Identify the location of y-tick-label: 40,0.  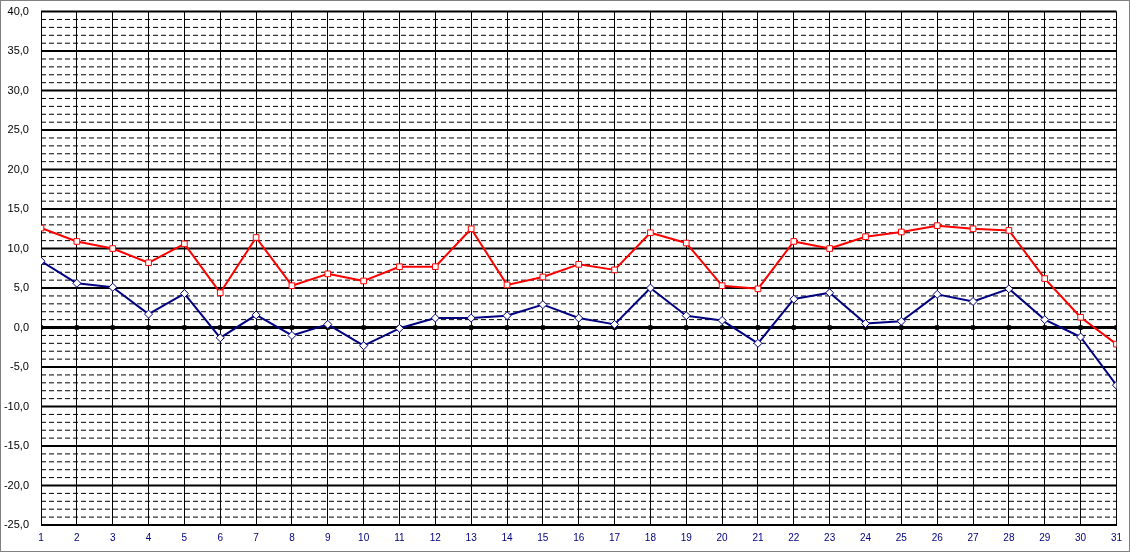
(18, 10).